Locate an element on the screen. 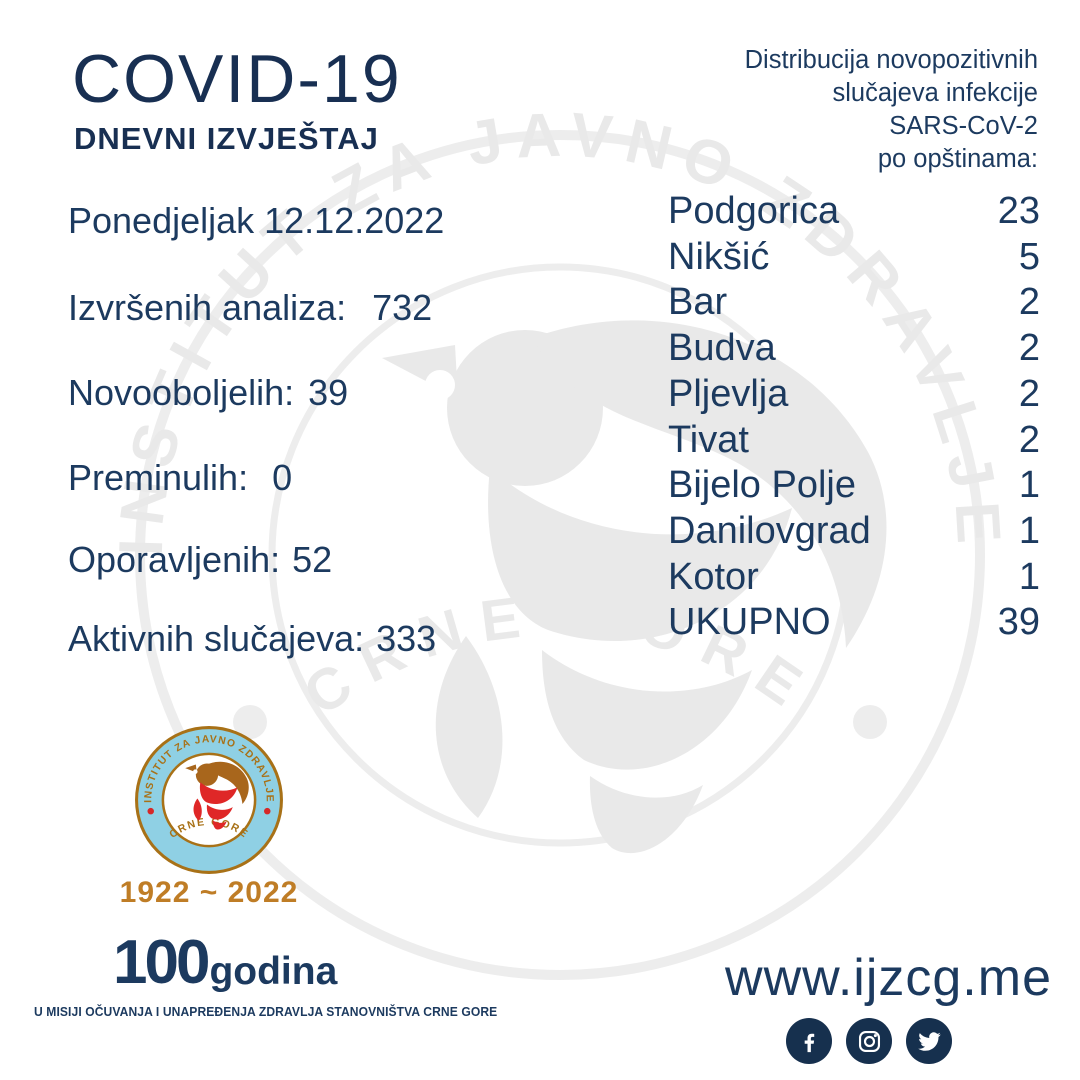 The height and width of the screenshot is (1080, 1080). municipality-name: Bar is located at coordinates (698, 302).